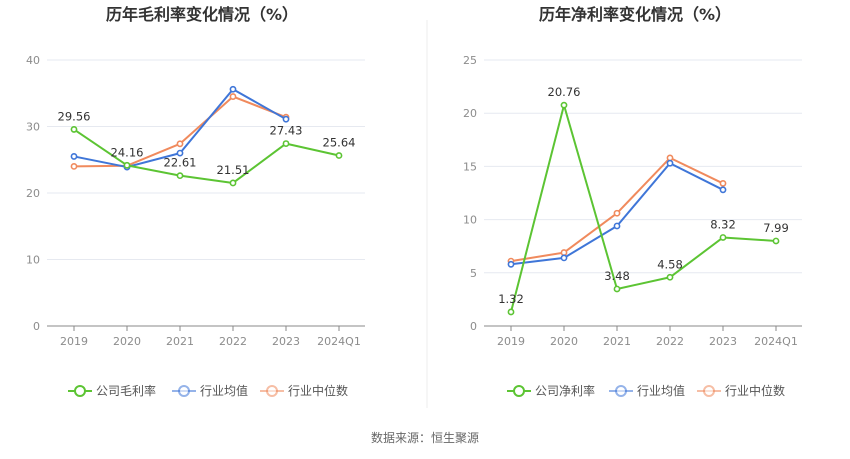 Image resolution: width=850 pixels, height=459 pixels. What do you see at coordinates (202, 14) in the screenshot?
I see `chart-title: 历年毛利率变化情况（%）` at bounding box center [202, 14].